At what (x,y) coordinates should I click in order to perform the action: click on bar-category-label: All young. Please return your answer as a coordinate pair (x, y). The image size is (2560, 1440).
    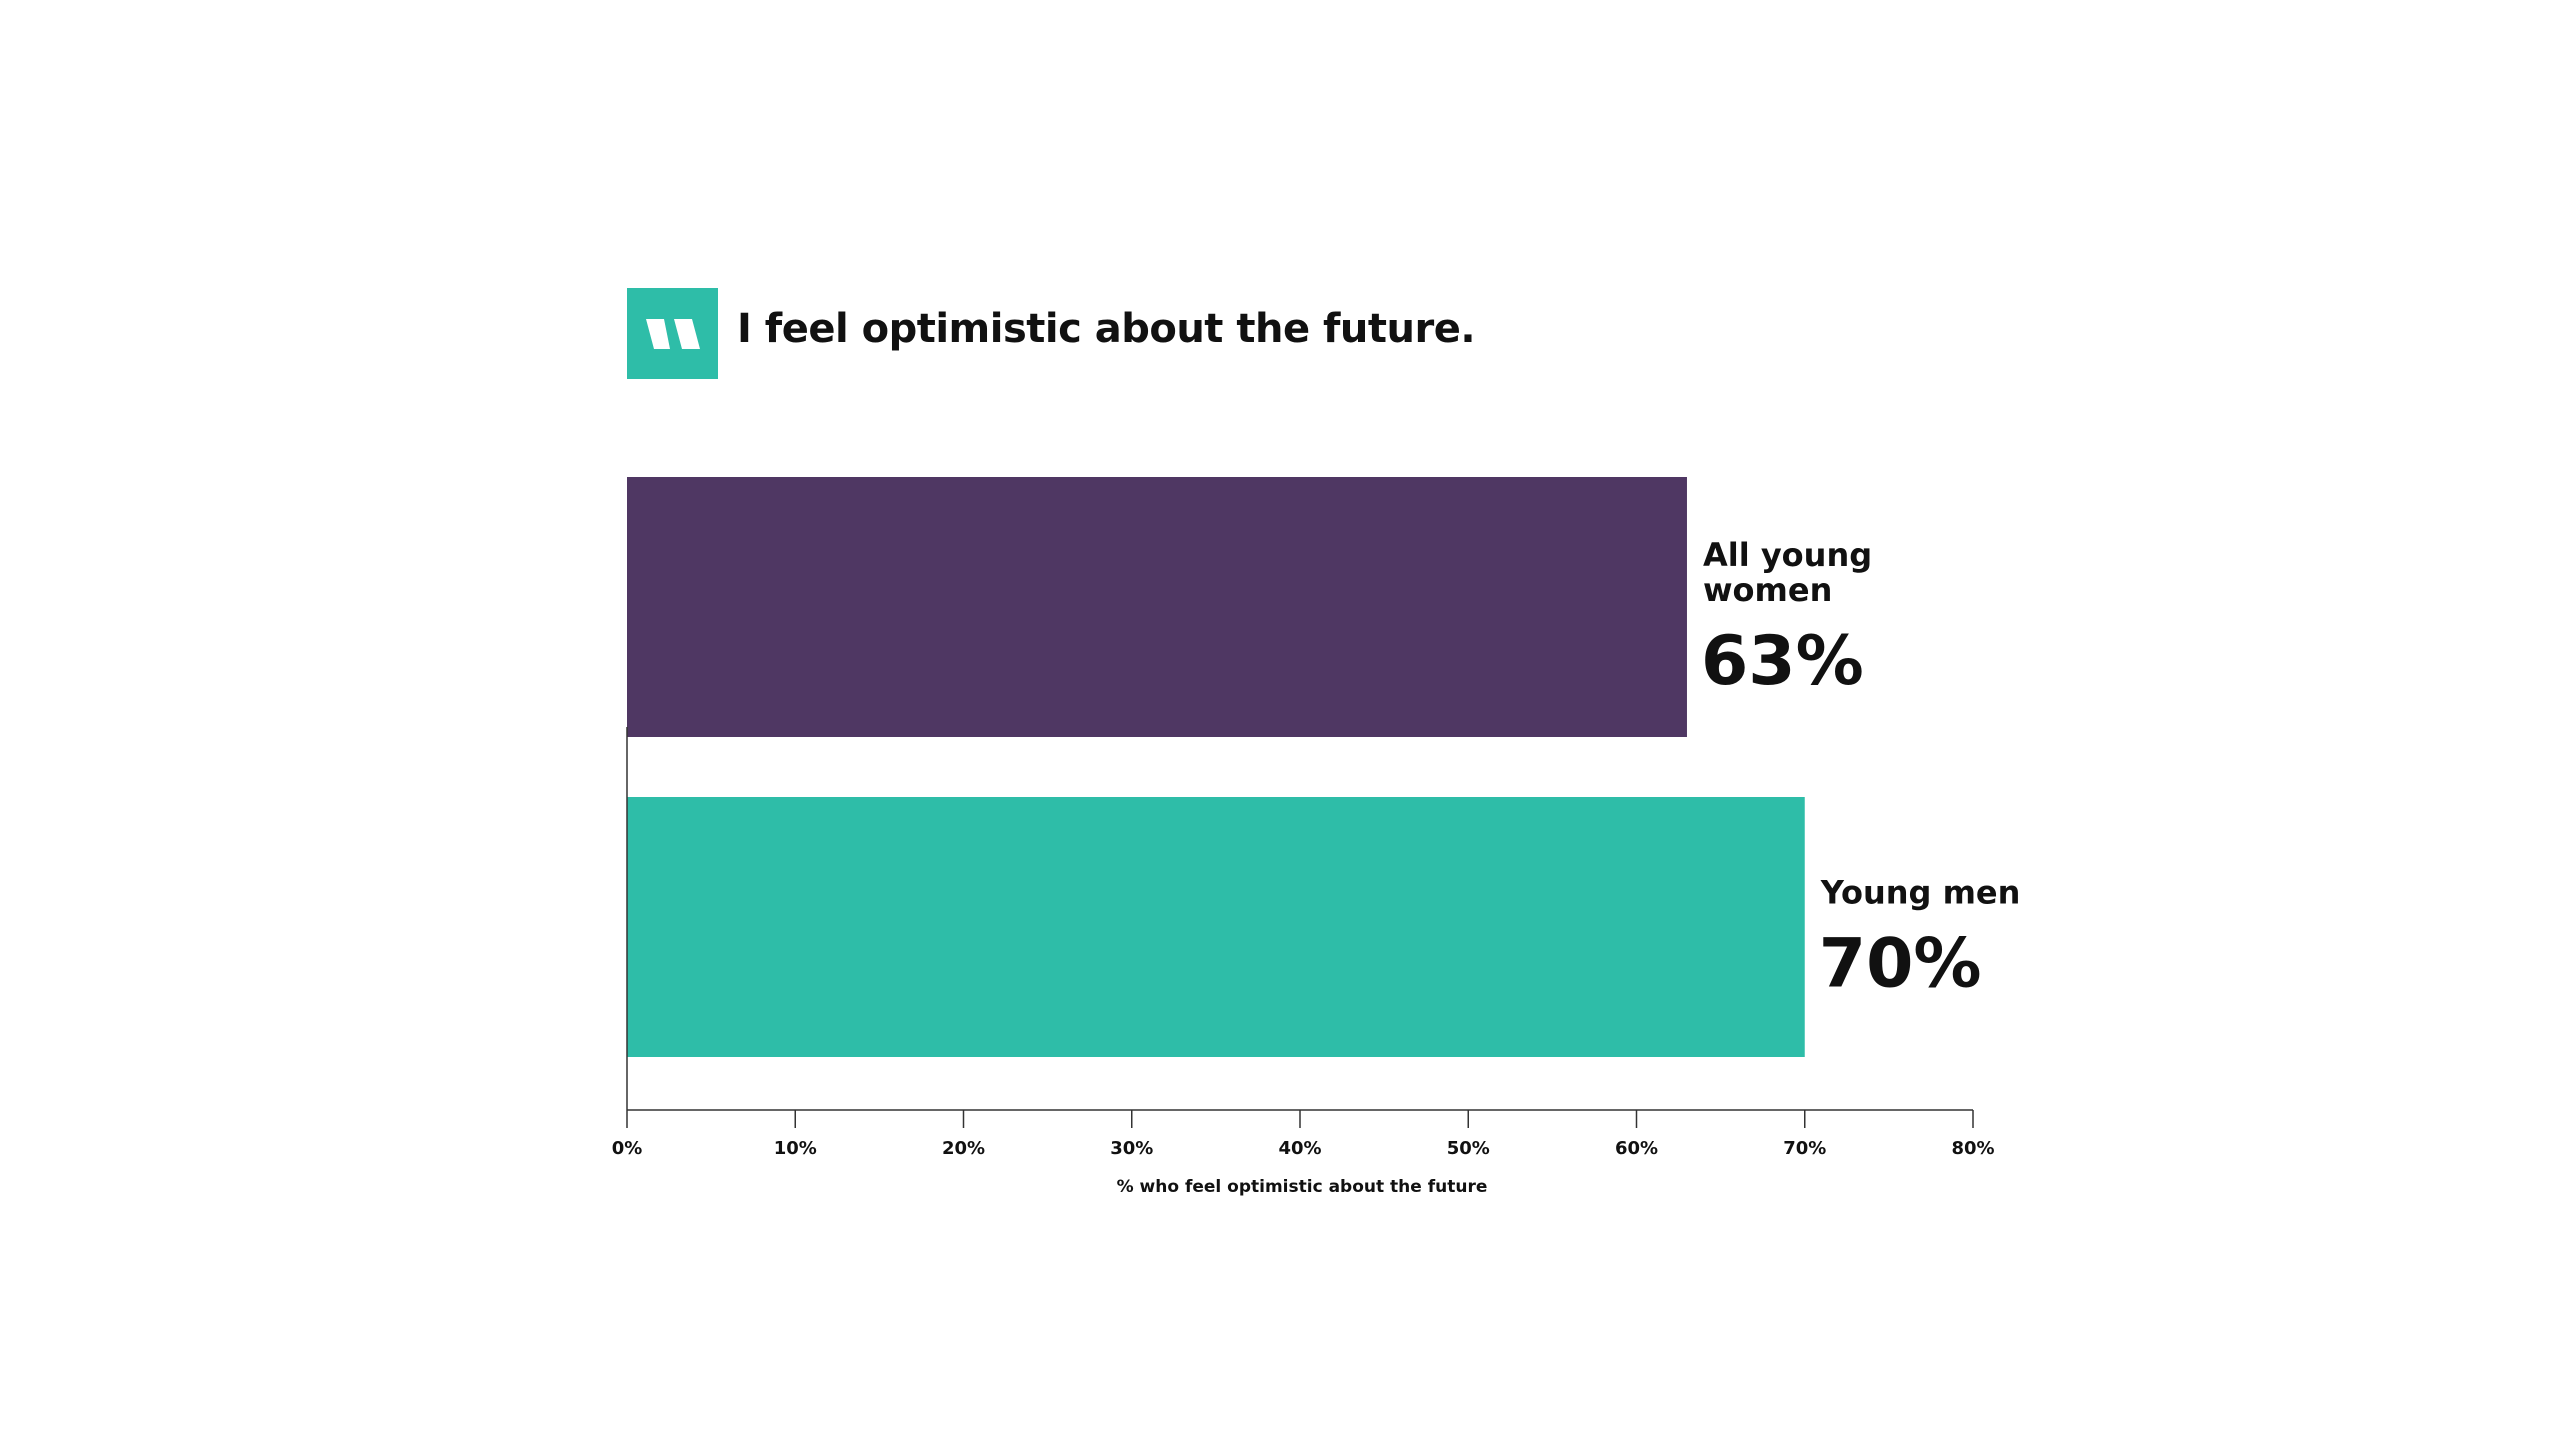
    Looking at the image, I should click on (1787, 555).